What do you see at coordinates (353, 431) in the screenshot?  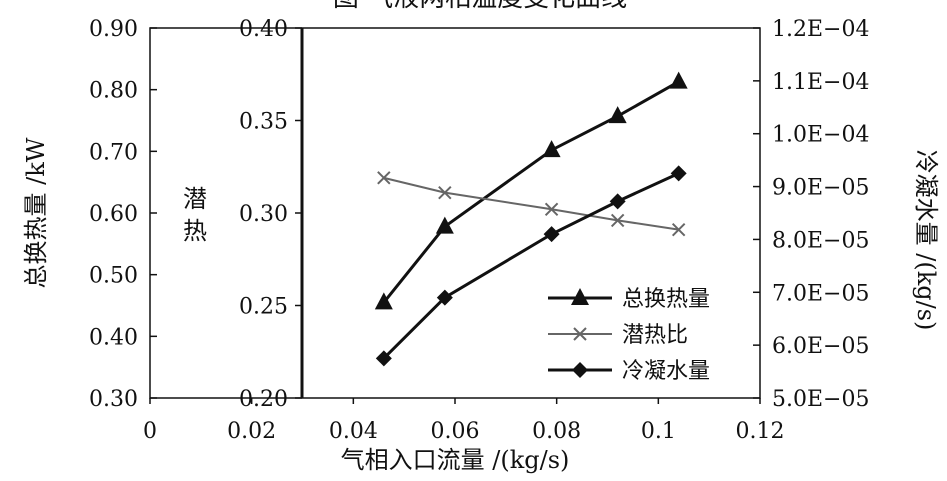 I see `x-tick-label: 0.04` at bounding box center [353, 431].